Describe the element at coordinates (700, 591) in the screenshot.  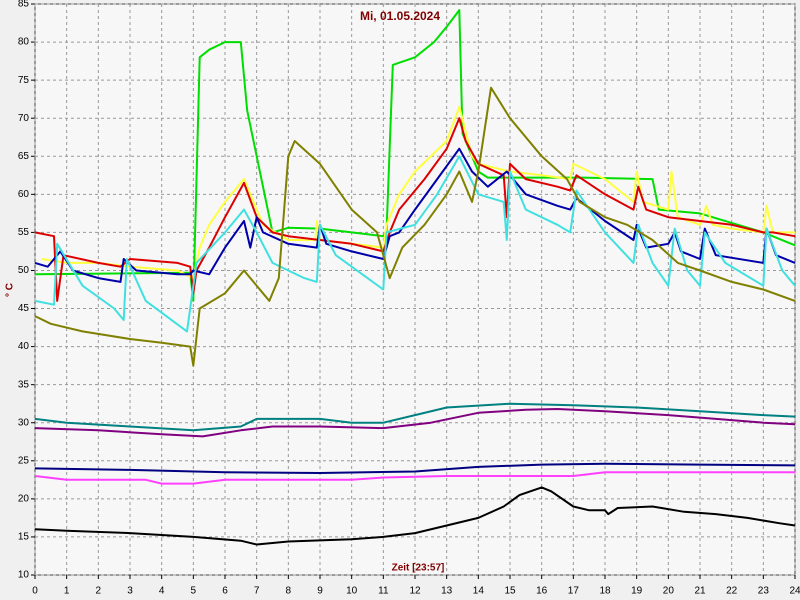
I see `x-tick-label: 21` at that location.